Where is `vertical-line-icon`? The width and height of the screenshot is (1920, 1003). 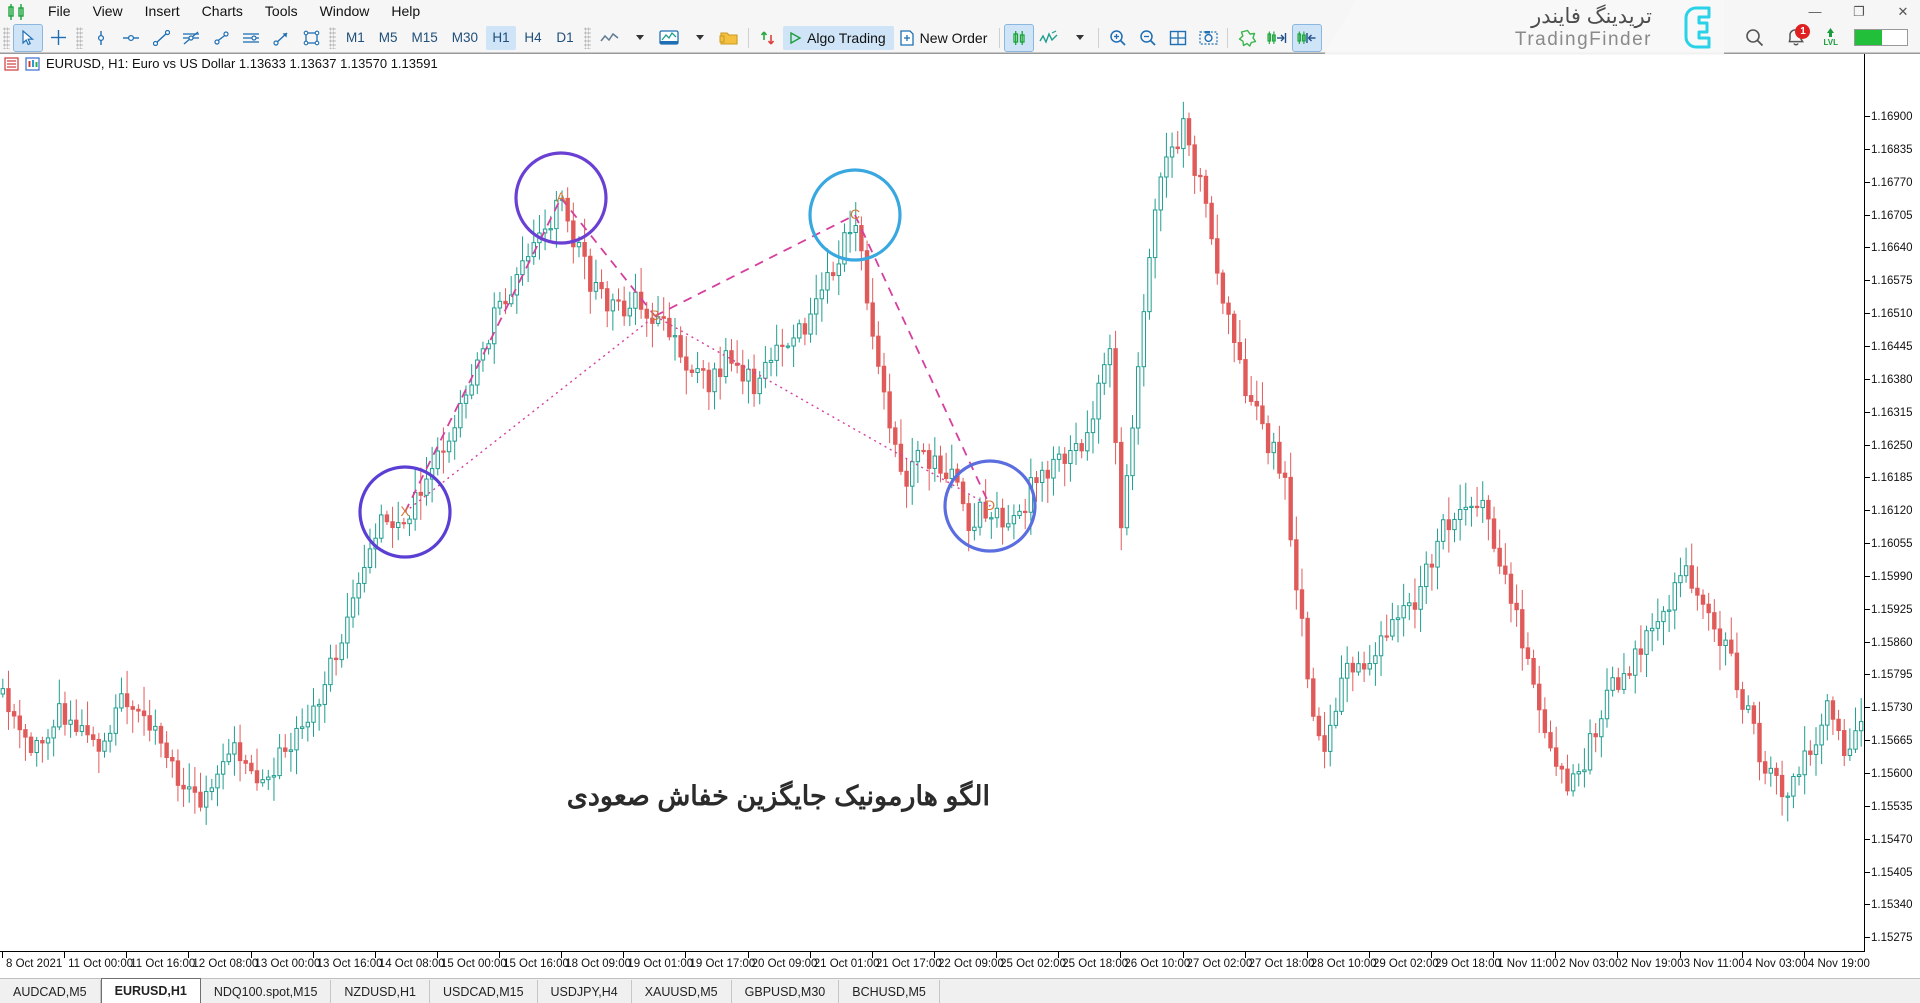
vertical-line-icon is located at coordinates (101, 38).